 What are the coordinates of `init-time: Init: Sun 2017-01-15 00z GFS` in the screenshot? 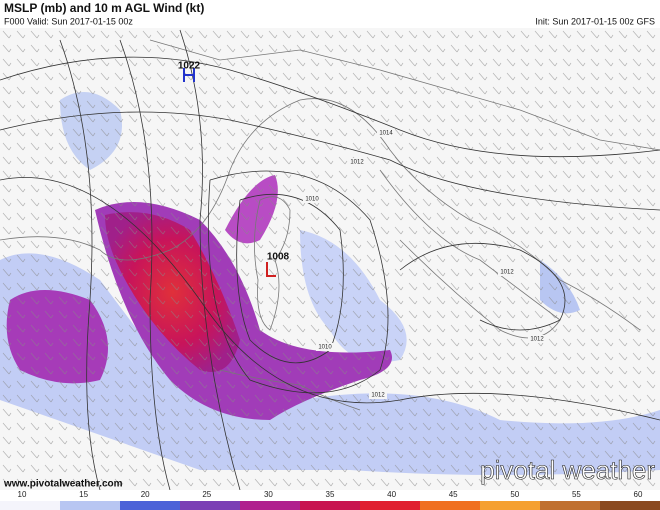 It's located at (595, 21).